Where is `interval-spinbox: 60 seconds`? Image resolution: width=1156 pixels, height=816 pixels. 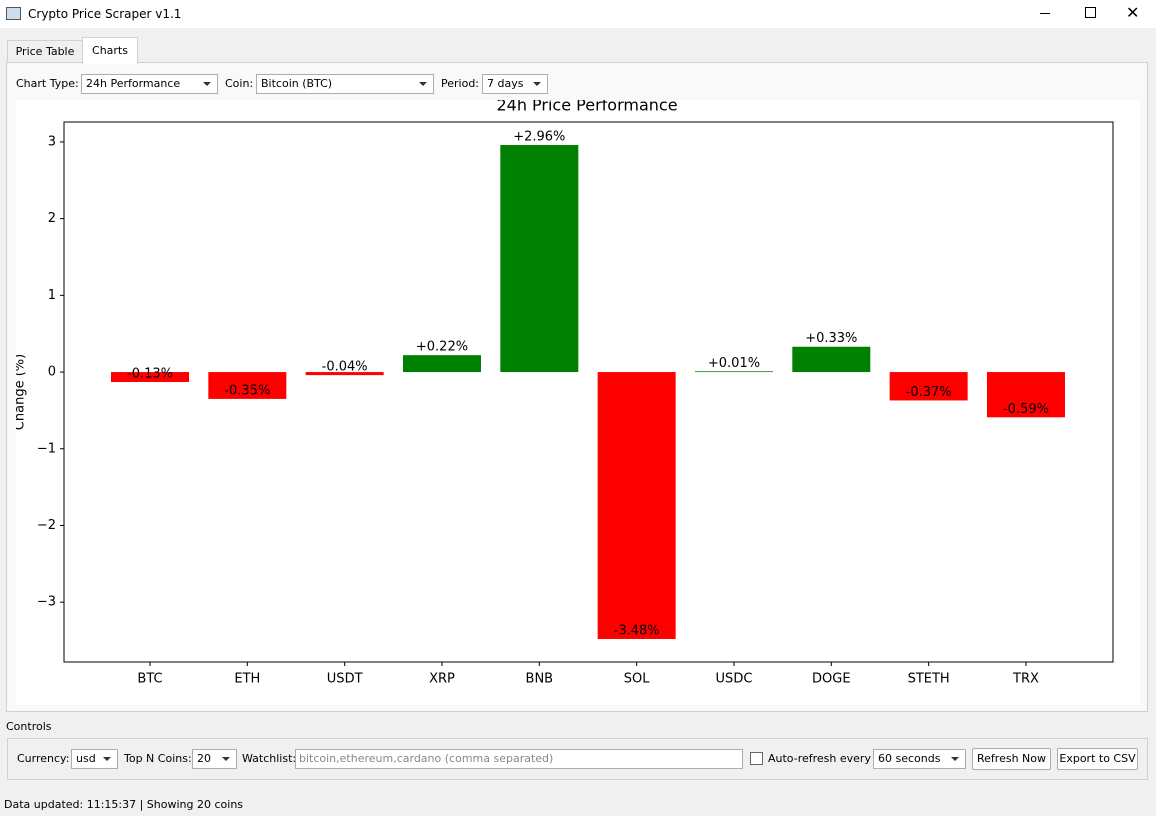
interval-spinbox: 60 seconds is located at coordinates (919, 759).